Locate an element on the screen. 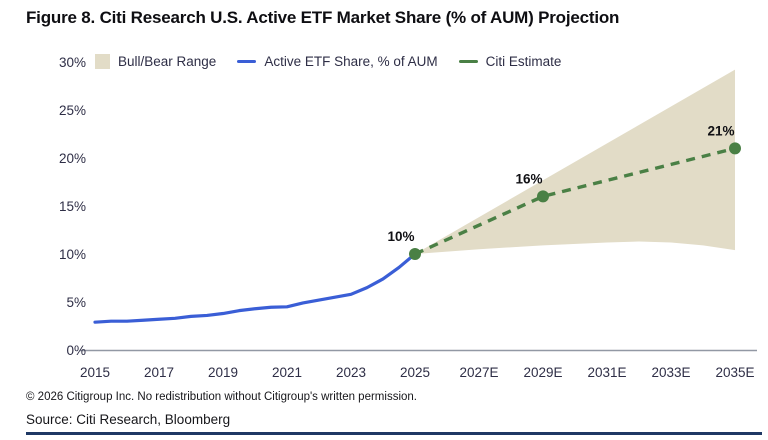  estimate-data-label: 16% is located at coordinates (528, 178).